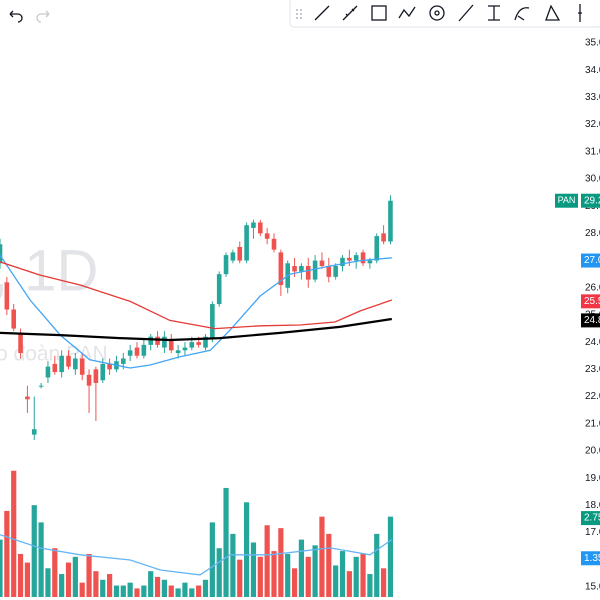 The width and height of the screenshot is (600, 600). Describe the element at coordinates (379, 13) in the screenshot. I see `rectangle-tool` at that location.